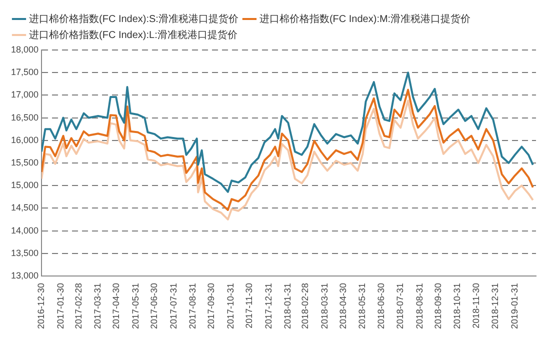 This screenshot has width=550, height=340. What do you see at coordinates (24, 95) in the screenshot?
I see `y-tick-label: 17,000` at bounding box center [24, 95].